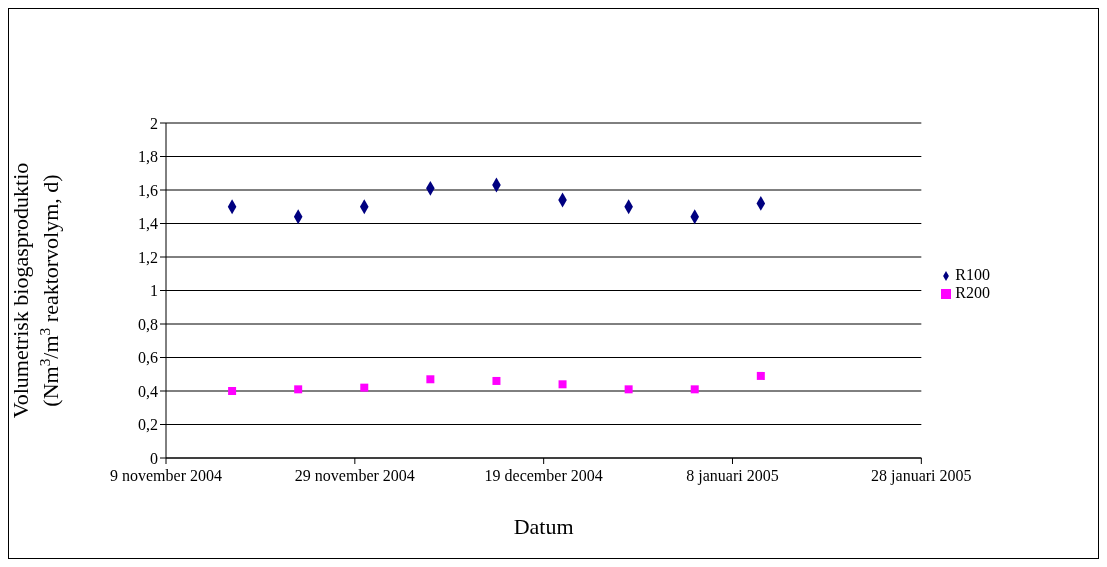 The width and height of the screenshot is (1107, 567). What do you see at coordinates (354, 476) in the screenshot?
I see `x-tick-label: 29 november 2004` at bounding box center [354, 476].